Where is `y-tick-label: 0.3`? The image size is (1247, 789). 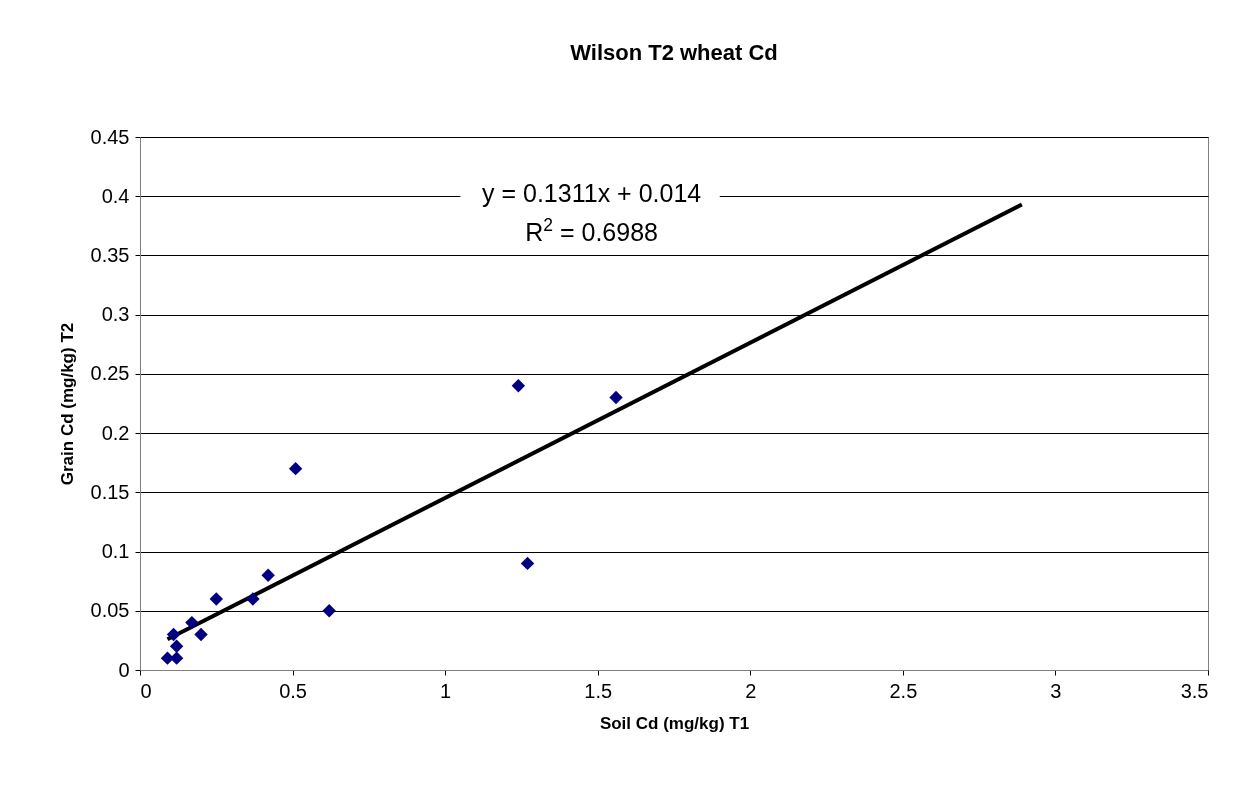
y-tick-label: 0.3 is located at coordinates (115, 314).